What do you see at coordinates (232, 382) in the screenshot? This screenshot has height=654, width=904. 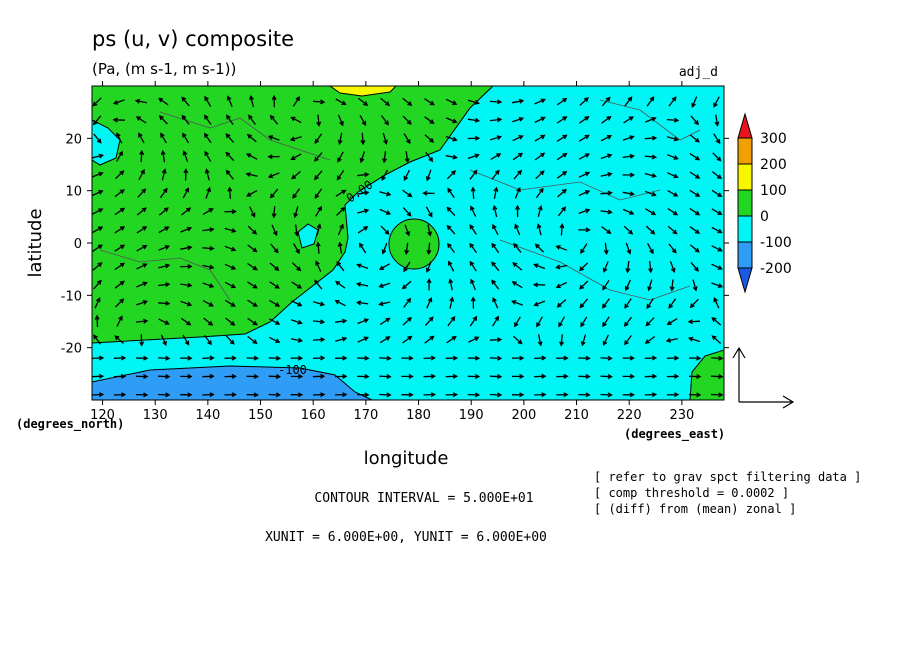 I see `region-ps-below-neg100` at bounding box center [232, 382].